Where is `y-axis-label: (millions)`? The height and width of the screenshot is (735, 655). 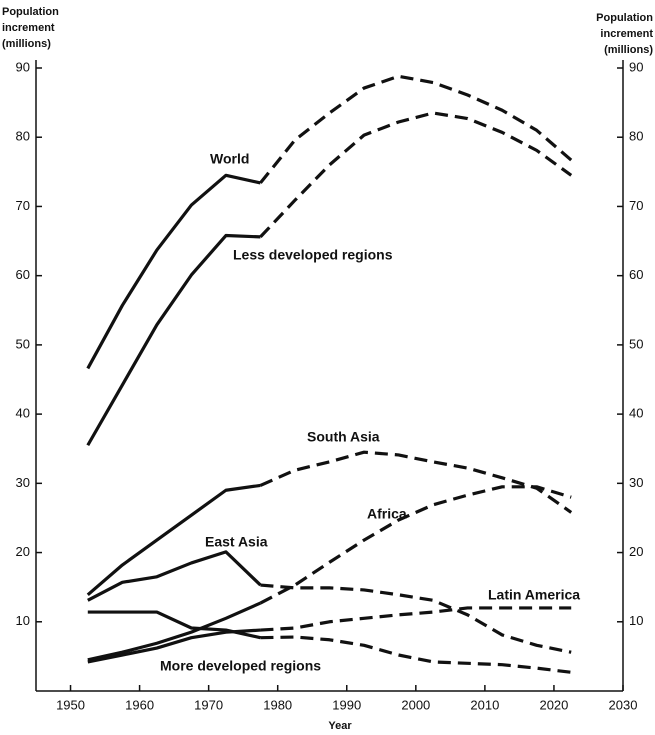 y-axis-label: (millions) is located at coordinates (26, 44).